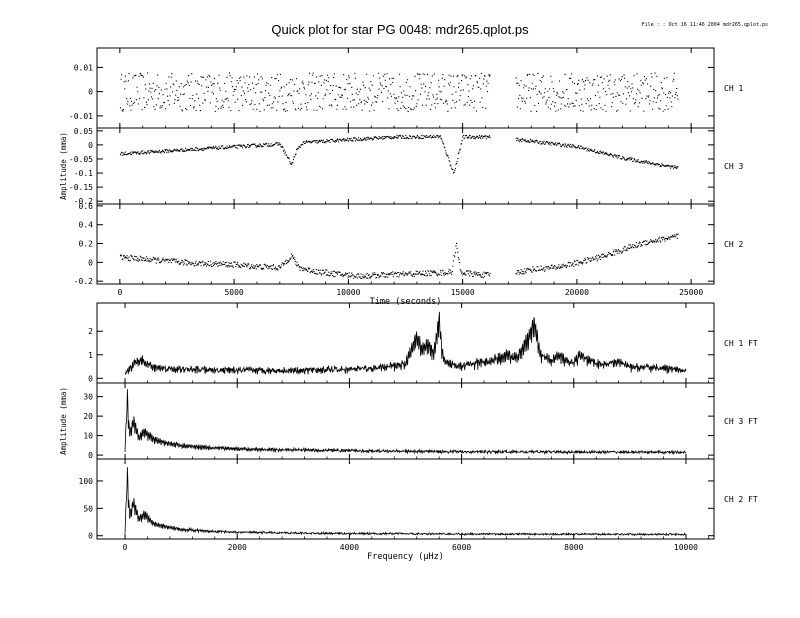 This screenshot has height=618, width=800. Describe the element at coordinates (573, 547) in the screenshot. I see `x-tick-label: 8000` at that location.